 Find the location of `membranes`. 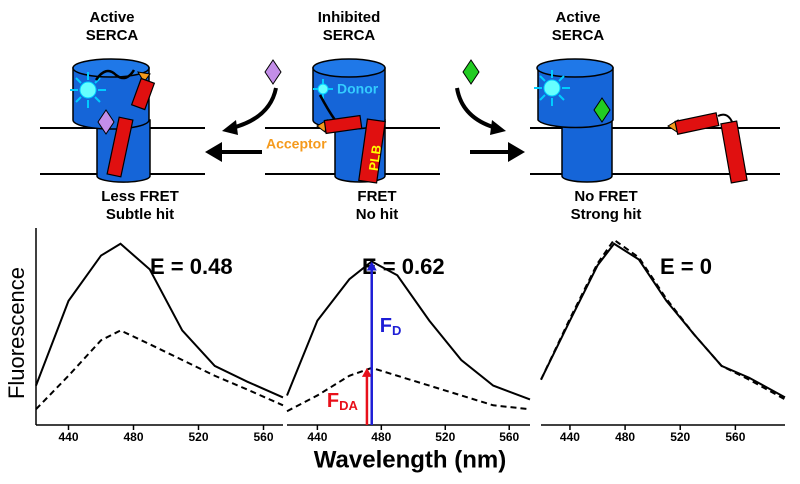

membranes is located at coordinates (410, 151).